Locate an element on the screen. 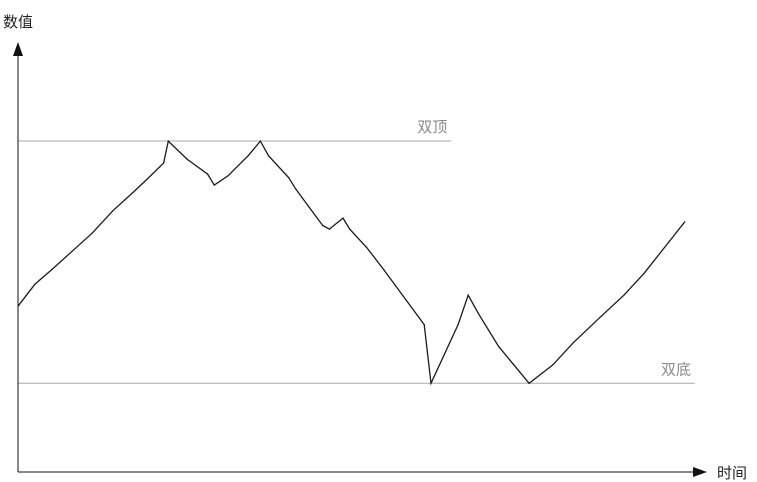  x-axis-label: 时间 is located at coordinates (732, 473).